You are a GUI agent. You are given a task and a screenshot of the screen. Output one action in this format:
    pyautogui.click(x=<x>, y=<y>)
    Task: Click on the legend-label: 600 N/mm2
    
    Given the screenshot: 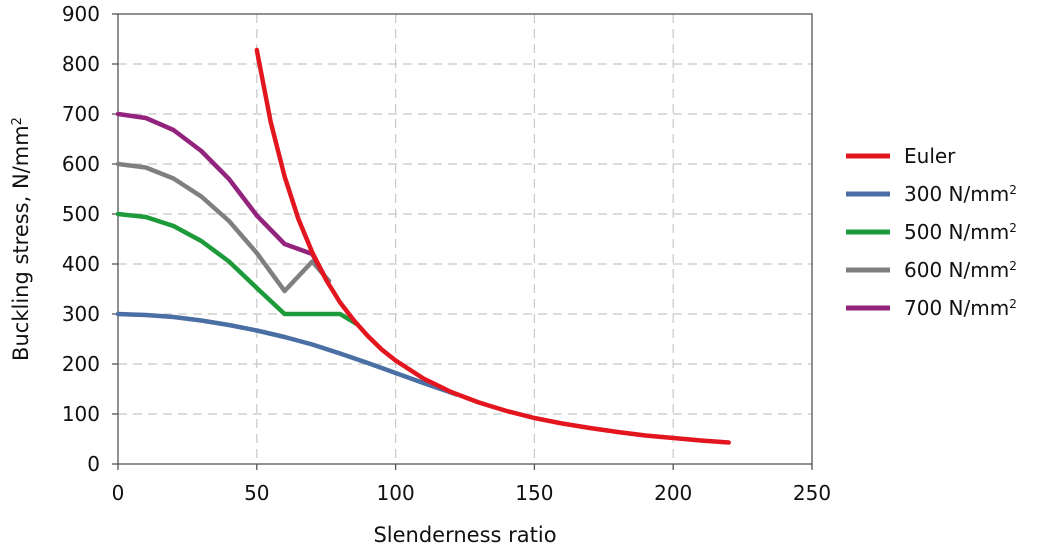 What is the action you would take?
    pyautogui.click(x=960, y=270)
    